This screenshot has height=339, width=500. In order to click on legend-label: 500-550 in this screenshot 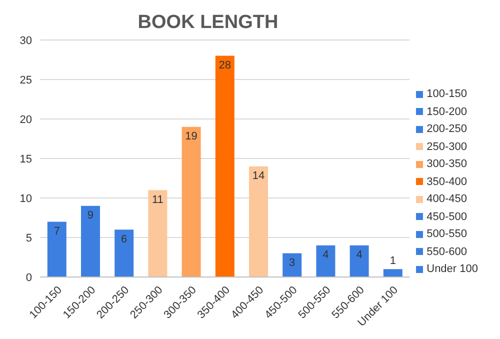, I will do `click(446, 234)`.